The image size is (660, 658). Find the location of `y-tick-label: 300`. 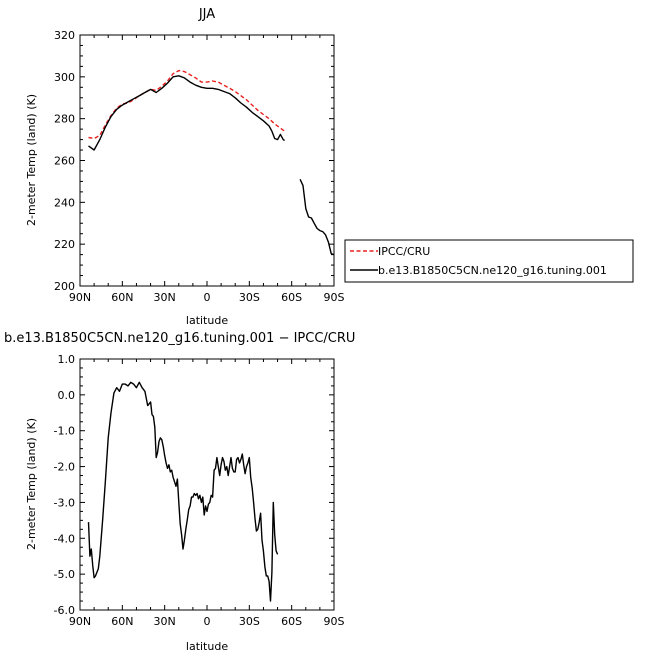

y-tick-label: 300 is located at coordinates (64, 77).